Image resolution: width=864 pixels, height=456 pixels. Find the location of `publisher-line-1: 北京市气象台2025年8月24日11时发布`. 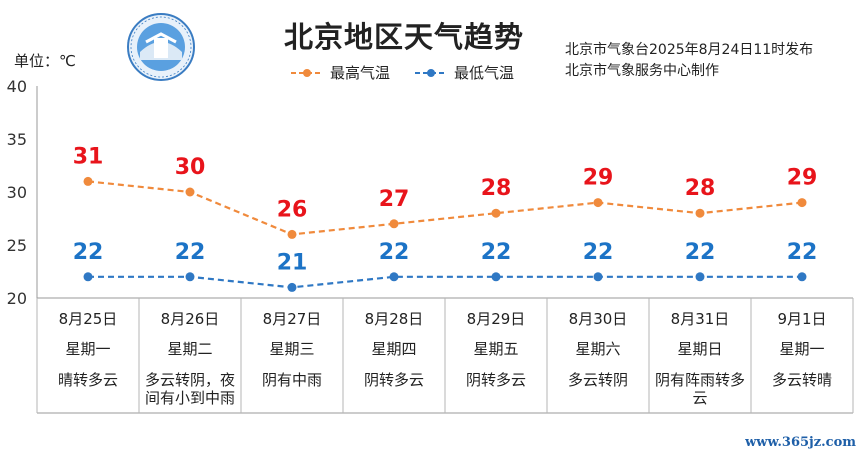

publisher-line-1: 北京市气象台2025年8月24日11时发布 is located at coordinates (689, 50).